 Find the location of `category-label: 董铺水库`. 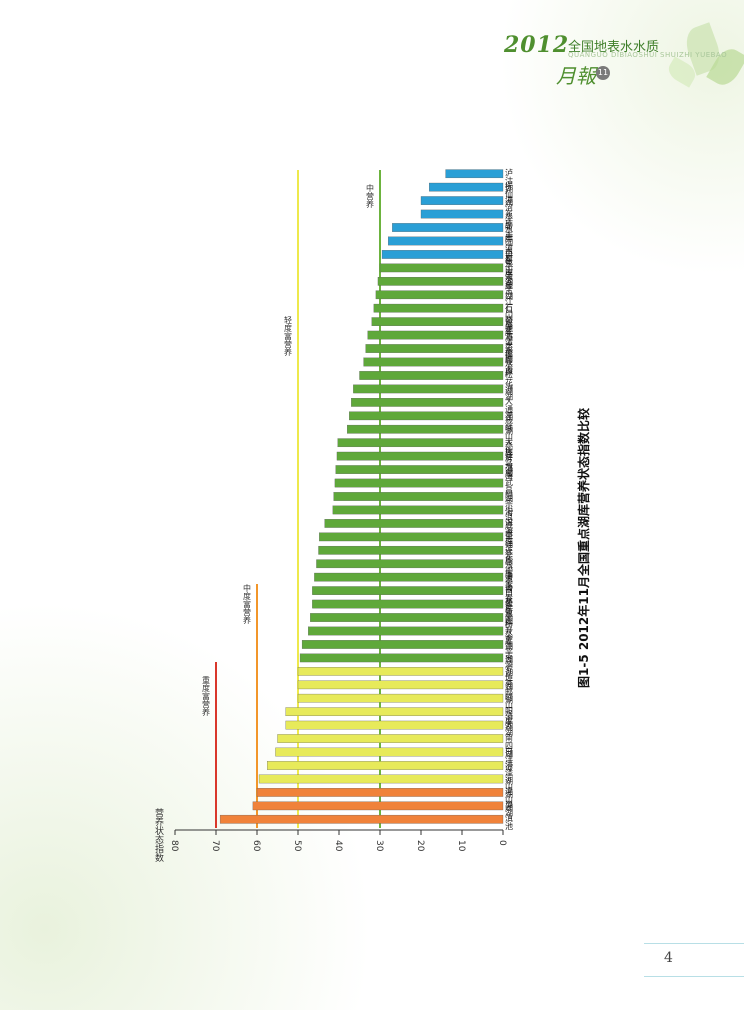

category-label: 董铺水库 is located at coordinates (509, 548).